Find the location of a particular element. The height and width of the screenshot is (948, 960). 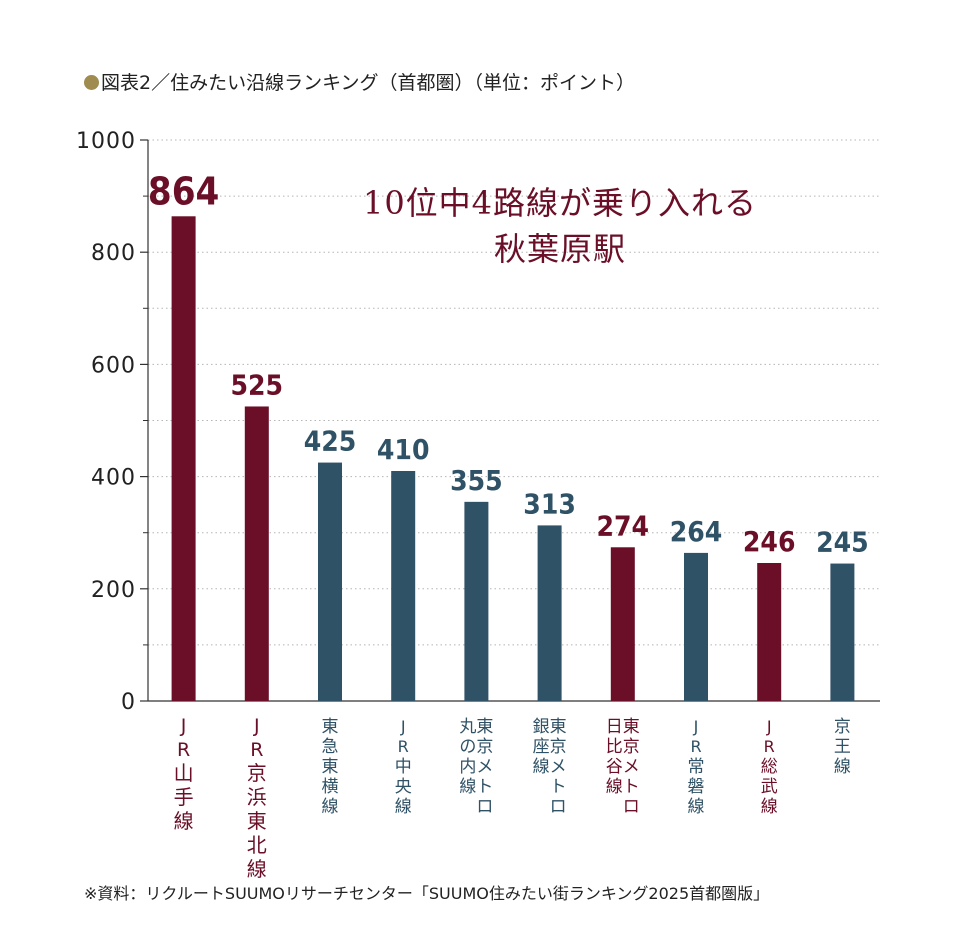

bar-value-label: 246 is located at coordinates (769, 541).